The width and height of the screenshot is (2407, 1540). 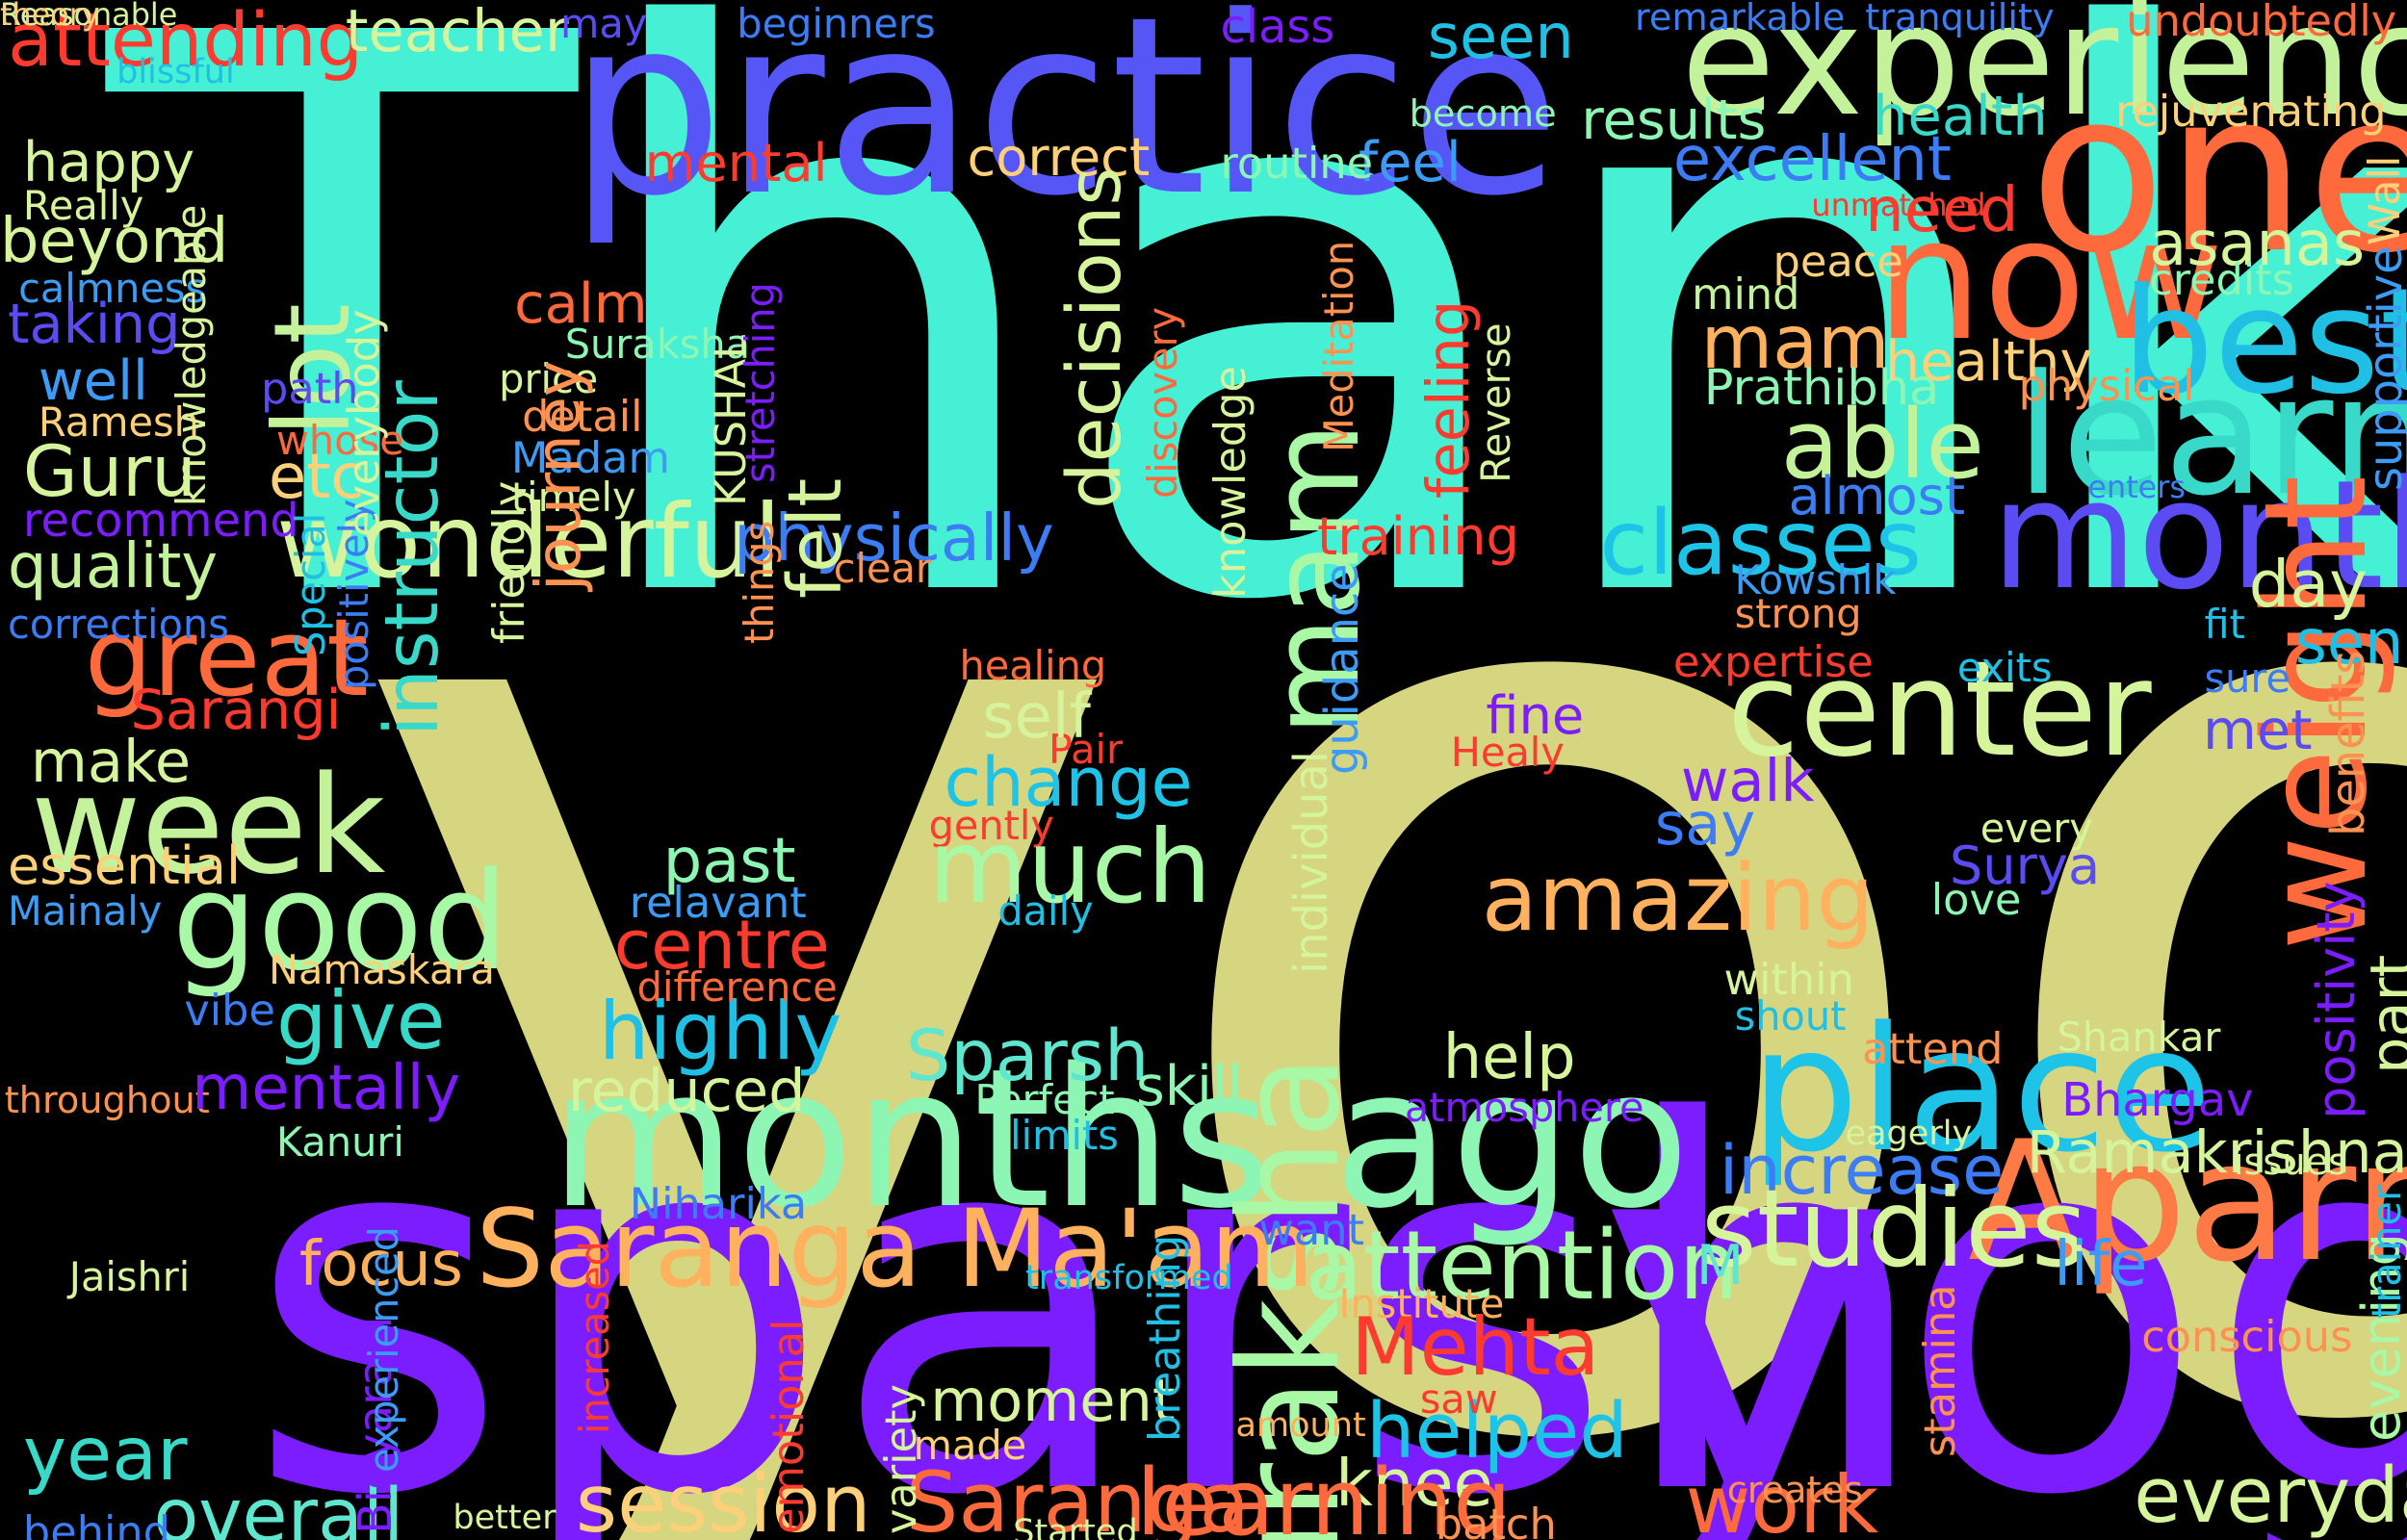 I want to click on cloud-word: beyond, so click(x=114, y=241).